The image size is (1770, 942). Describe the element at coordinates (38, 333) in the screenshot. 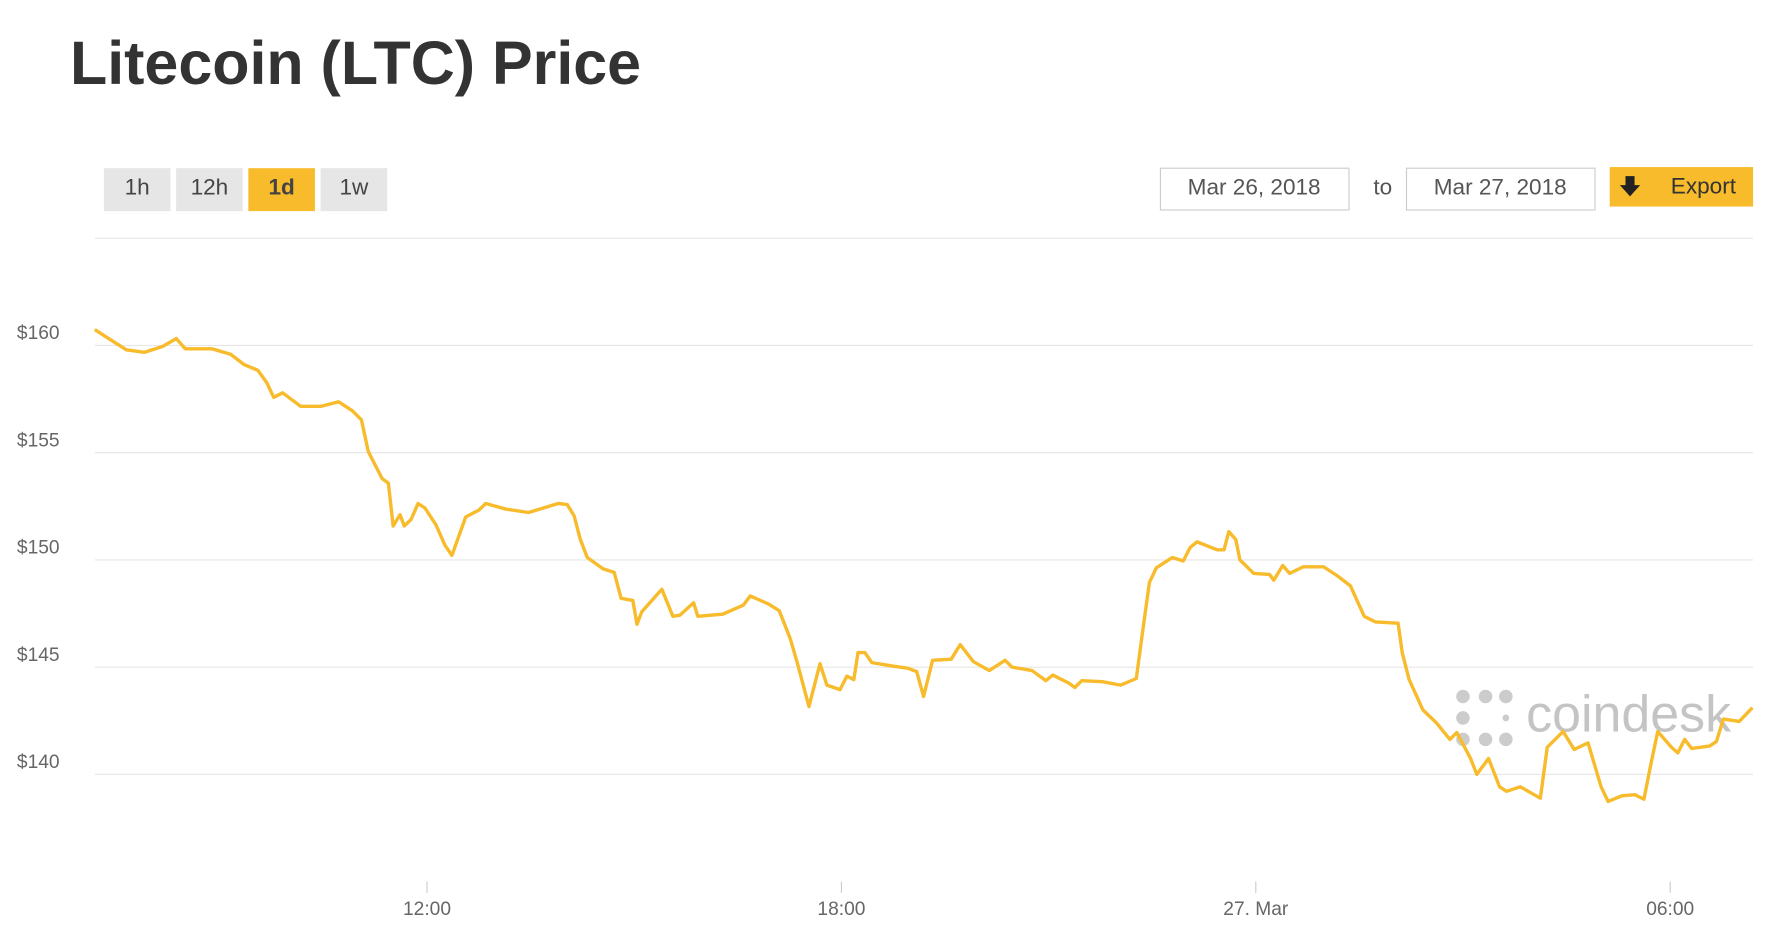

I see `y-tick-label: $160` at that location.